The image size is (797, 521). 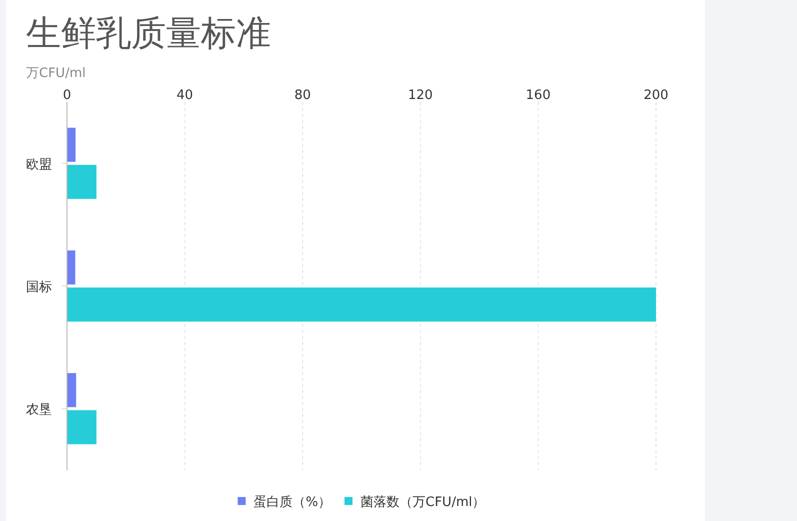 I want to click on legend-label: 菌落数（万CFU/ml）, so click(x=423, y=502).